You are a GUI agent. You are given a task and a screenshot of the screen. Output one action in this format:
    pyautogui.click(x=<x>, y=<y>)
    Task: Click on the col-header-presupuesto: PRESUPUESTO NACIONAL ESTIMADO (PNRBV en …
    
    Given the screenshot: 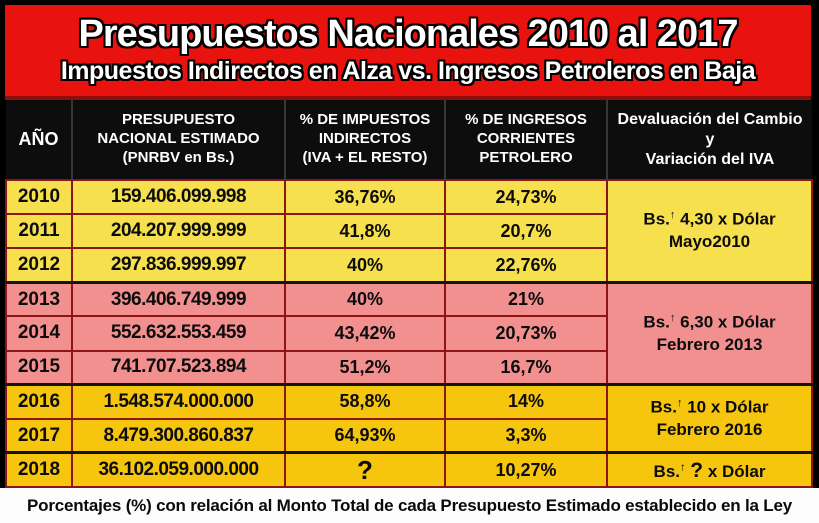 What is the action you would take?
    pyautogui.click(x=178, y=140)
    